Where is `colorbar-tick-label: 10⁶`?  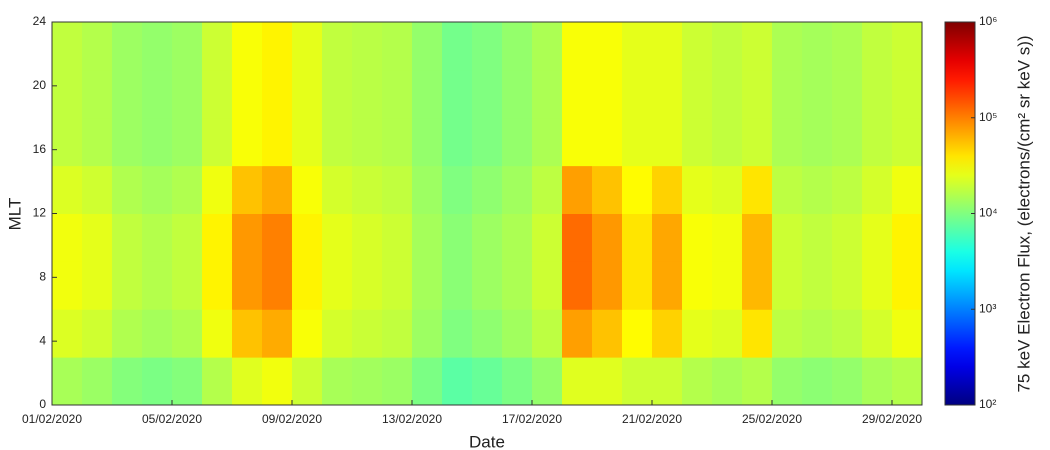
colorbar-tick-label: 10⁶ is located at coordinates (988, 21).